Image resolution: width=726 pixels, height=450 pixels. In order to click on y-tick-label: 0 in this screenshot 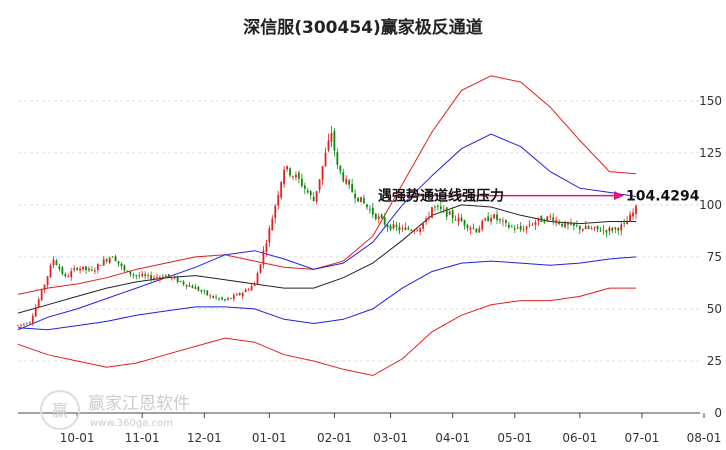, I will do `click(718, 413)`.